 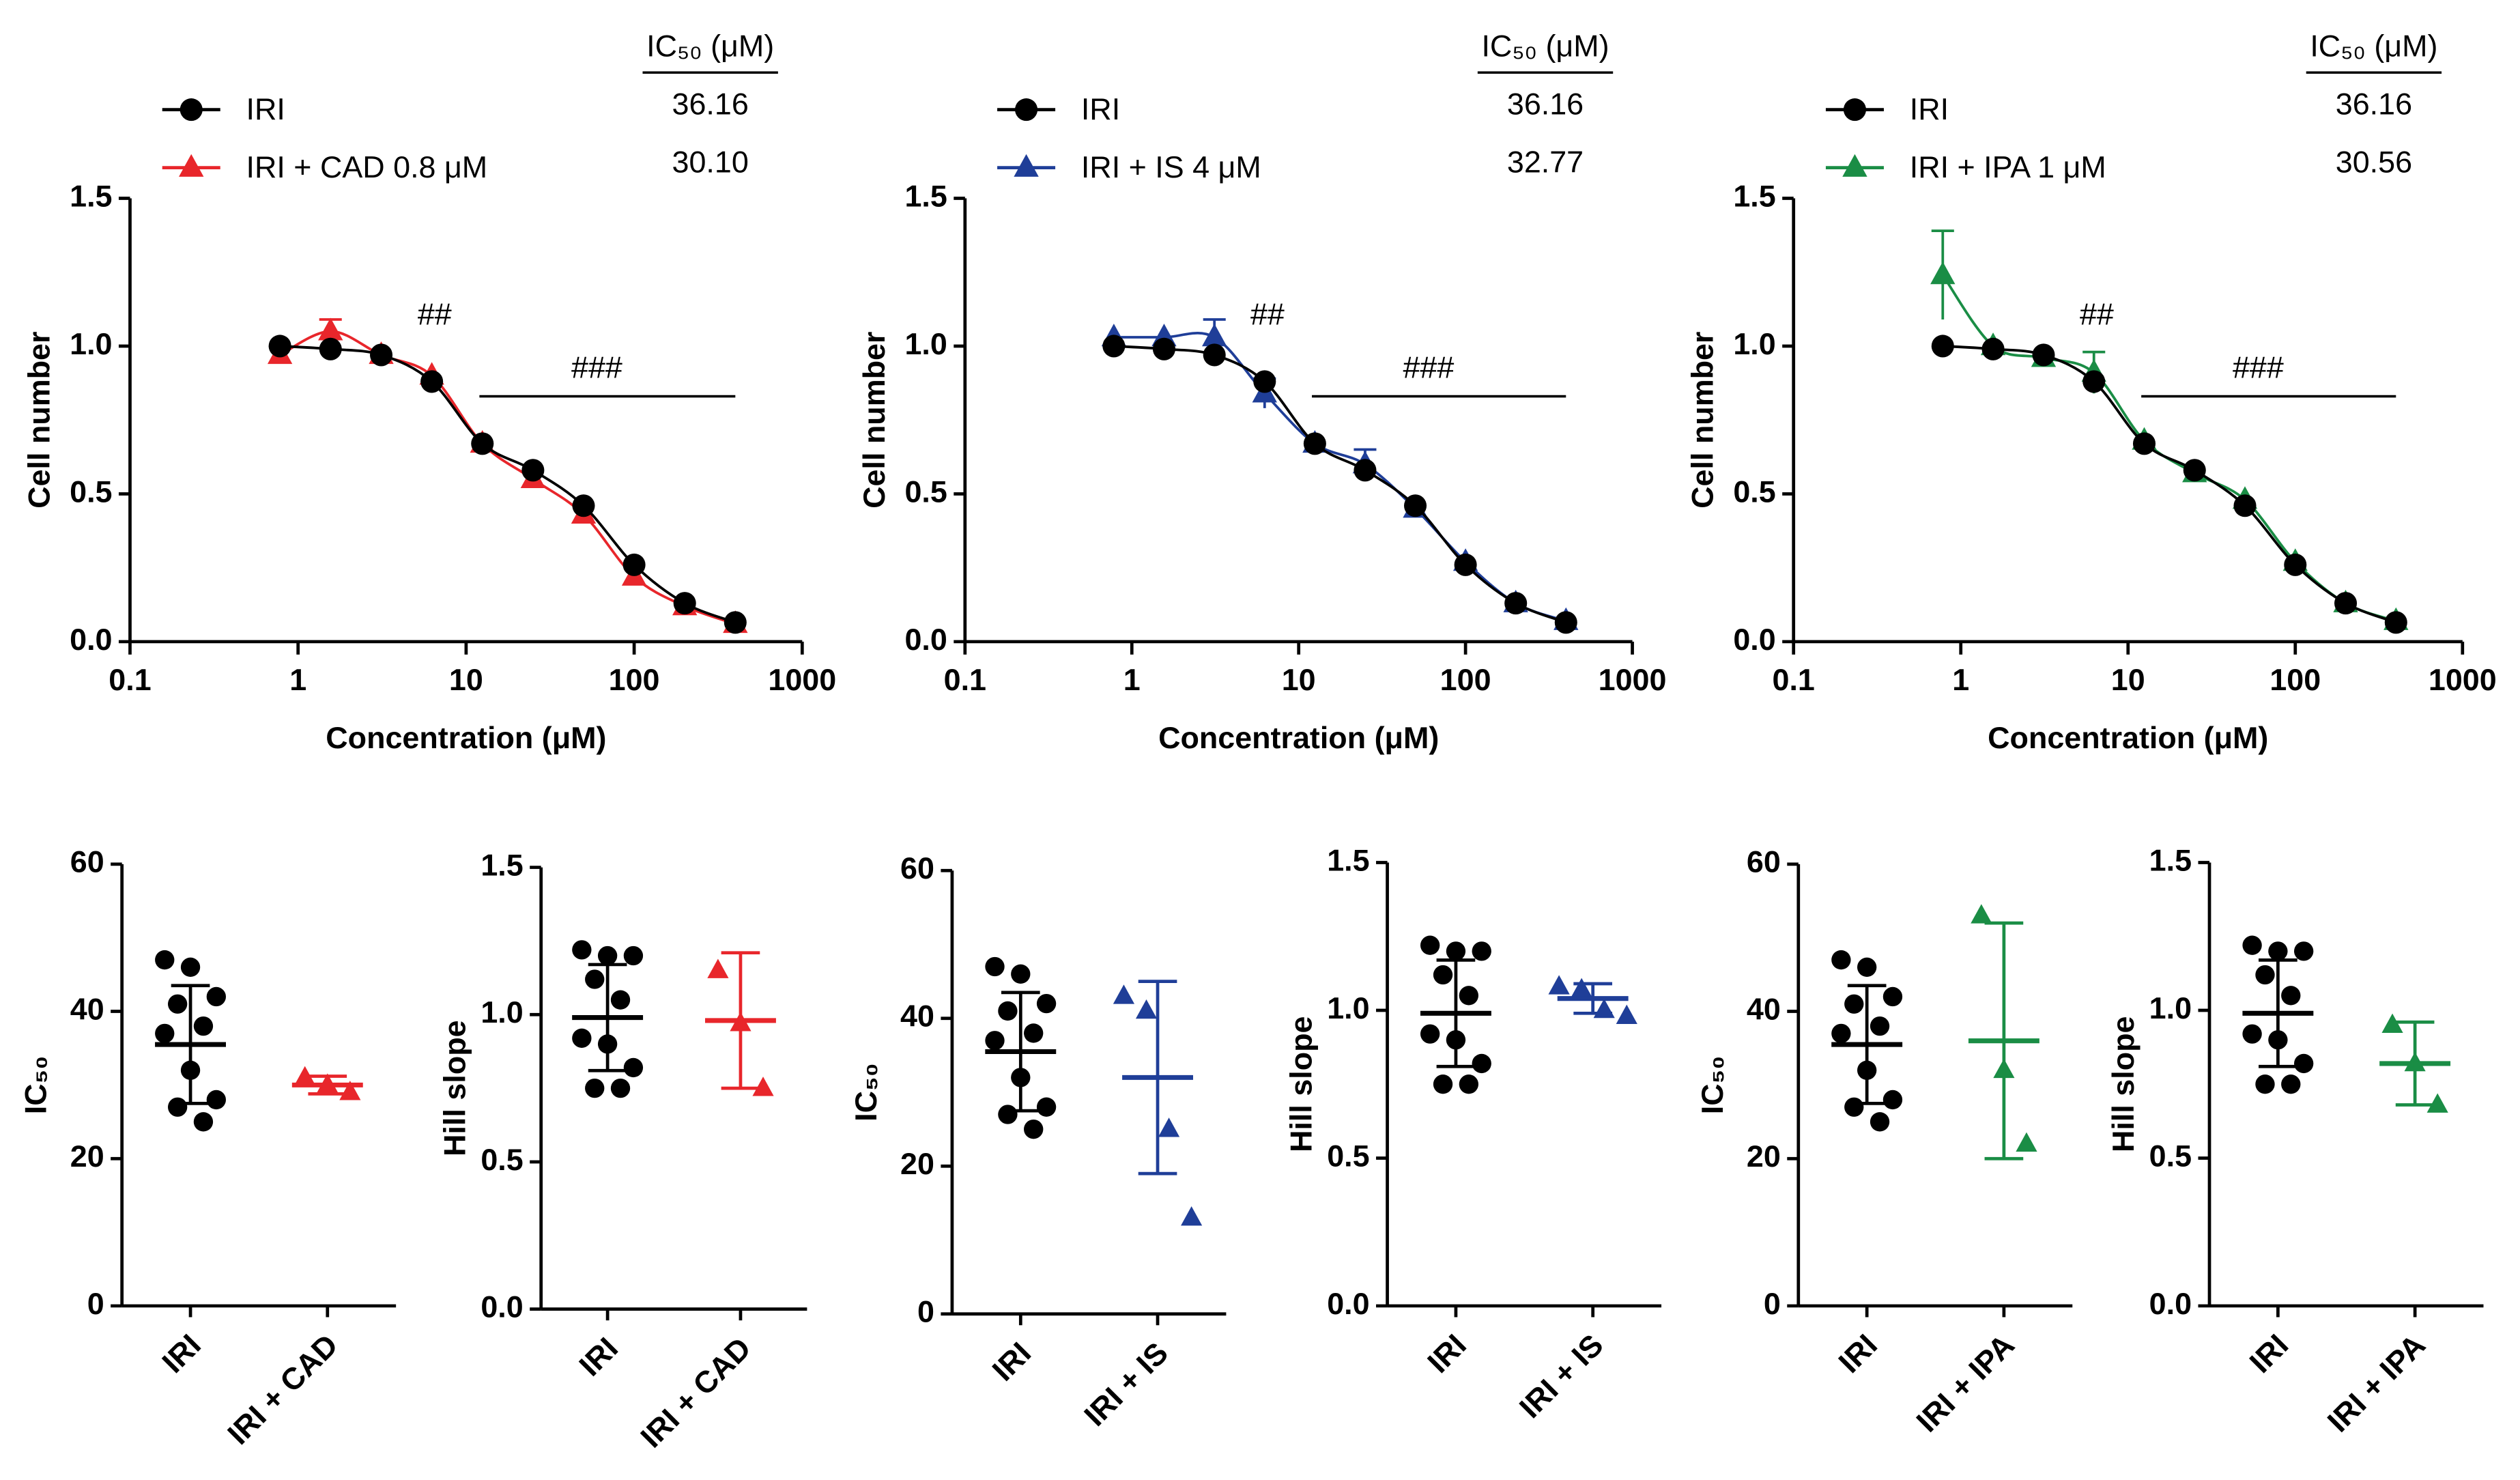 What do you see at coordinates (367, 167) in the screenshot?
I see `legend-label: IRI + CAD 0.8 μM` at bounding box center [367, 167].